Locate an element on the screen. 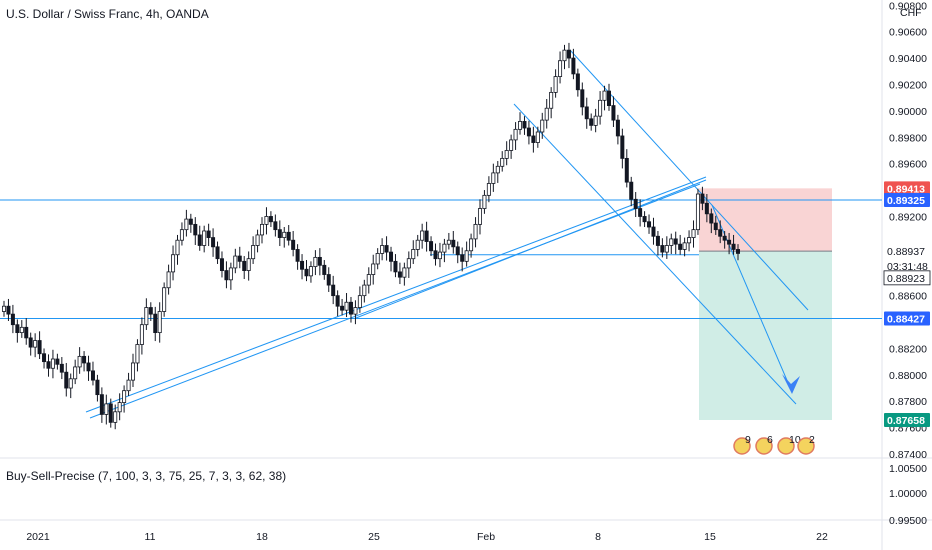 The height and width of the screenshot is (550, 932). y-tick-label: 0.88200 is located at coordinates (908, 349).